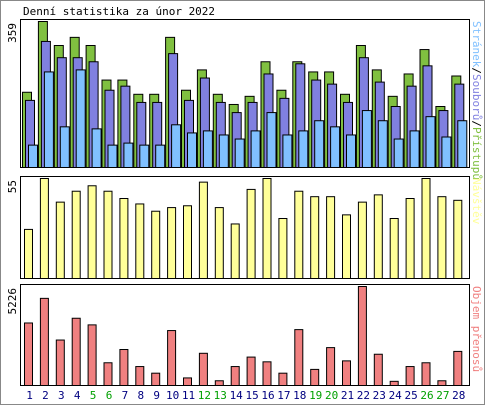  What do you see at coordinates (299, 395) in the screenshot?
I see `x-tick-label-day-18: 18` at bounding box center [299, 395].